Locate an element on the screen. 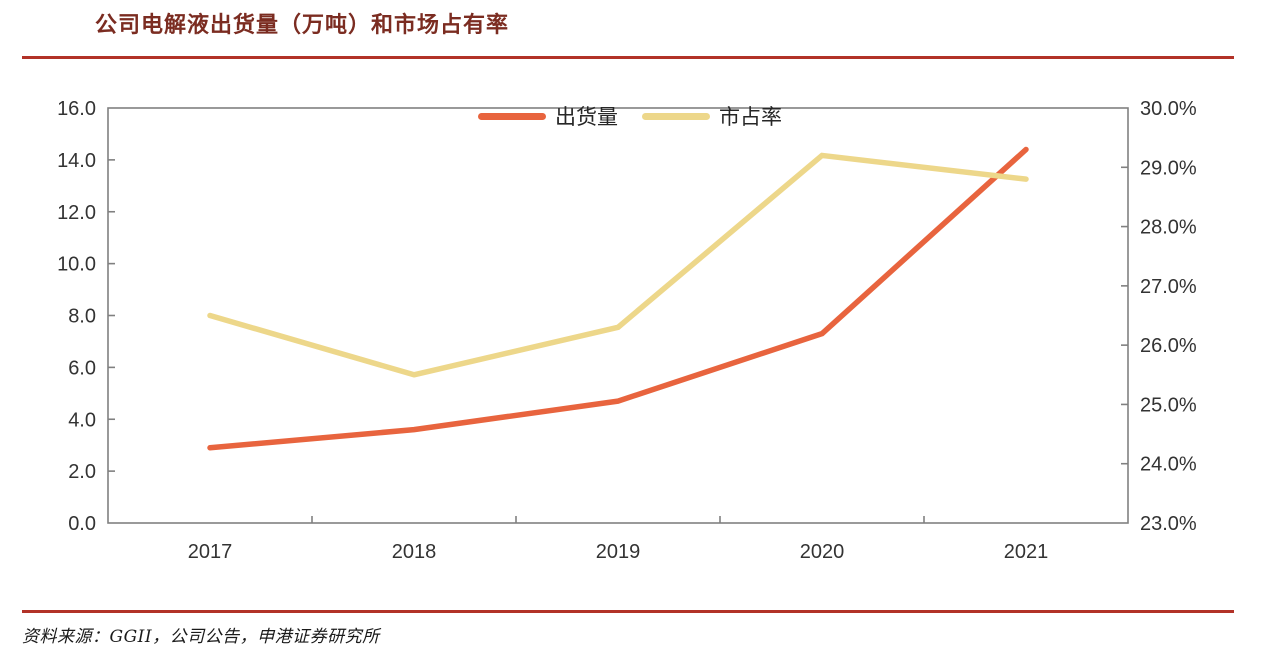  x-axis-tick-label: 2020 is located at coordinates (822, 552).